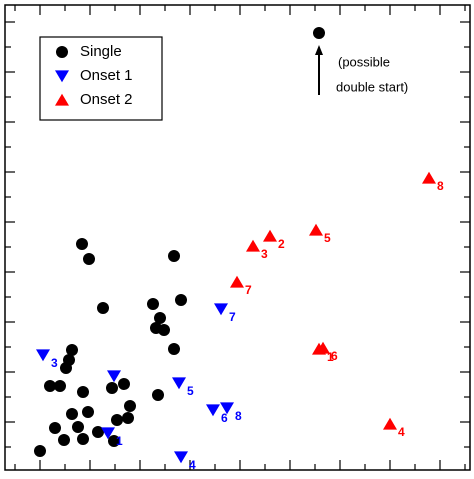  I want to click on annotation-arrowhead, so click(319, 50).